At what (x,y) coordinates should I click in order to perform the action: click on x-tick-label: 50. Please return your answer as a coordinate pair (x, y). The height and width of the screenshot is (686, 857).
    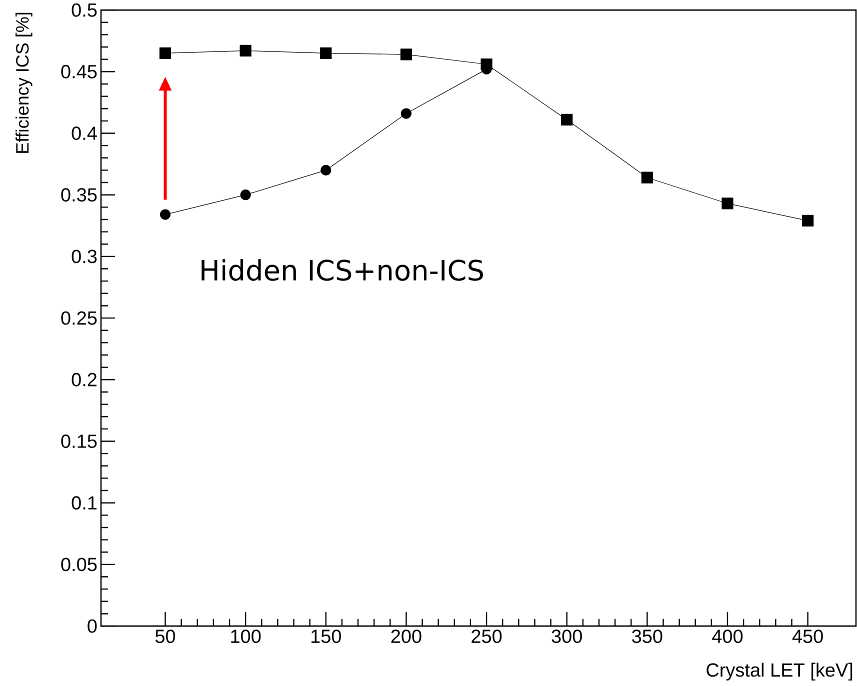
    Looking at the image, I should click on (165, 637).